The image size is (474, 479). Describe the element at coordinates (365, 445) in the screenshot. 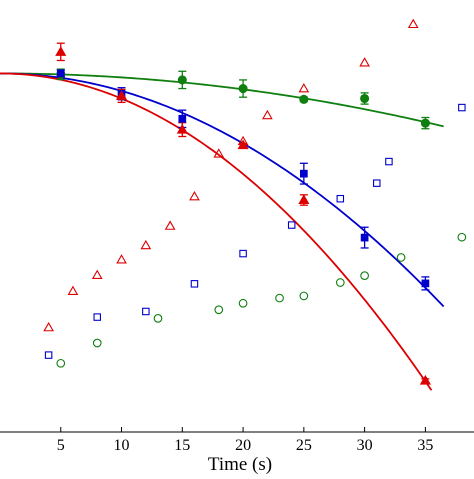

I see `x-tick-label: 30` at that location.